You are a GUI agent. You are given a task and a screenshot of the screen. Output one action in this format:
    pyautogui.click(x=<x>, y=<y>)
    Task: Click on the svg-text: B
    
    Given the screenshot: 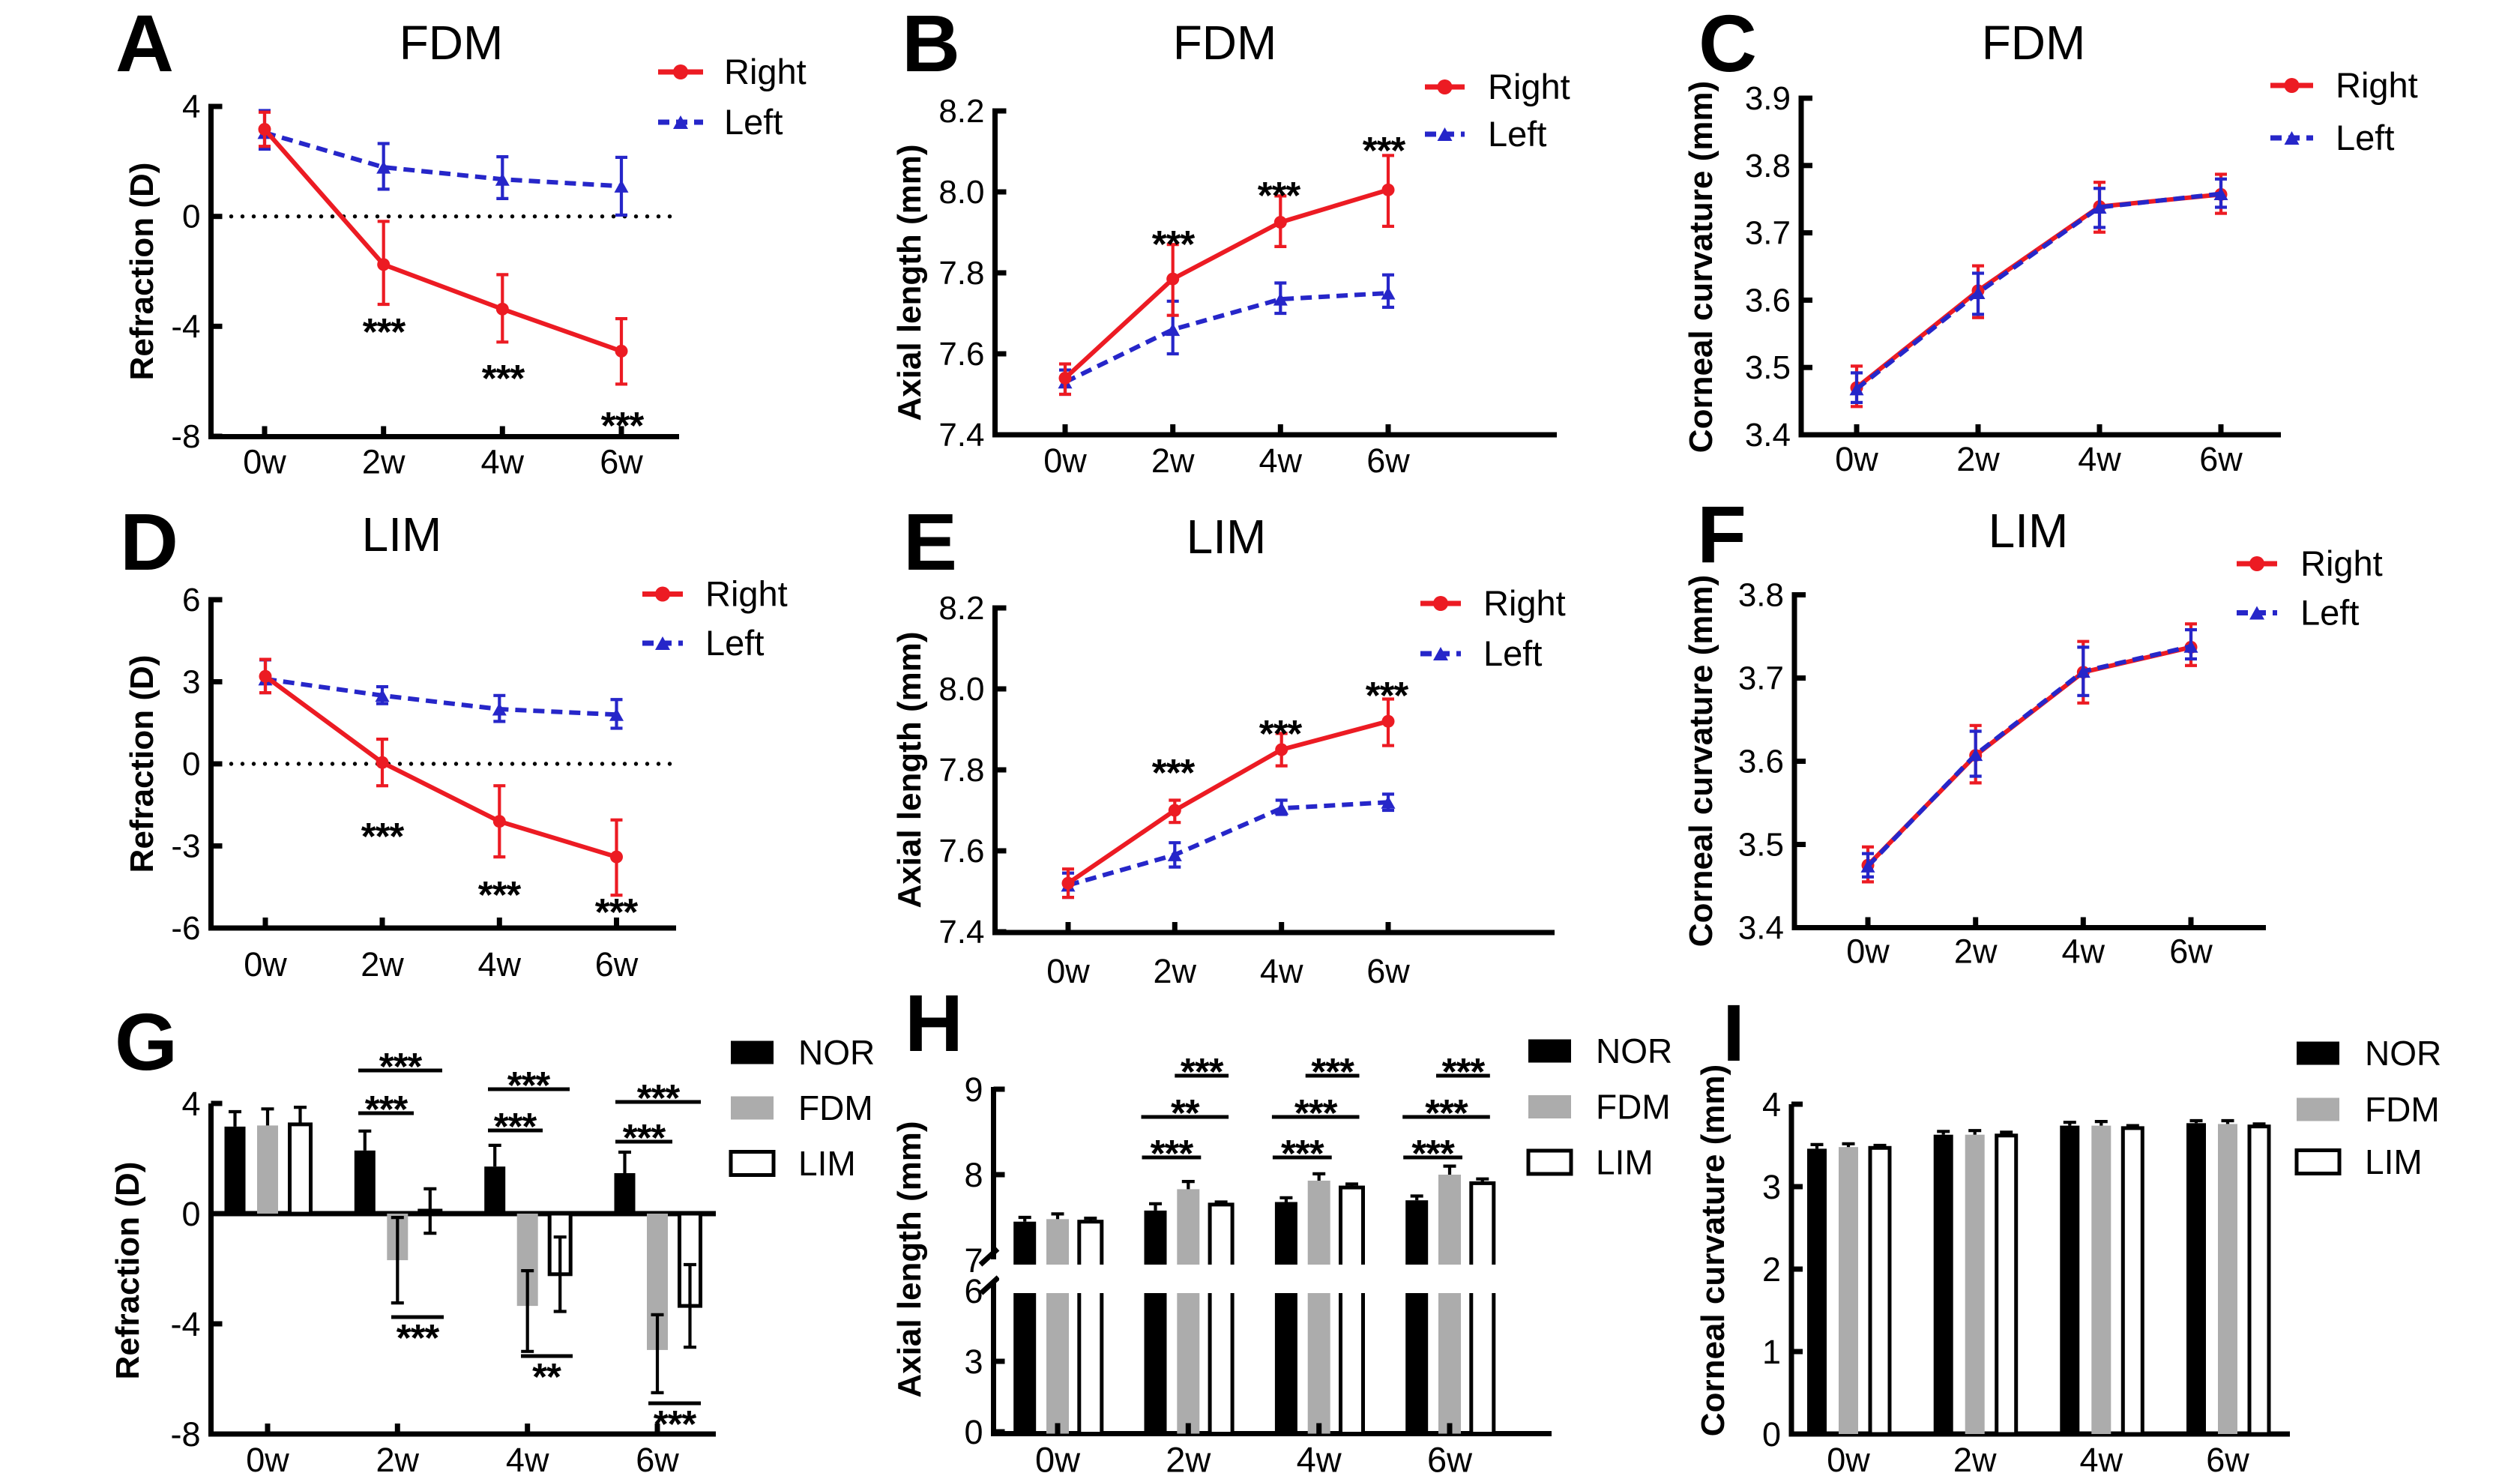 What is the action you would take?
    pyautogui.click(x=931, y=44)
    